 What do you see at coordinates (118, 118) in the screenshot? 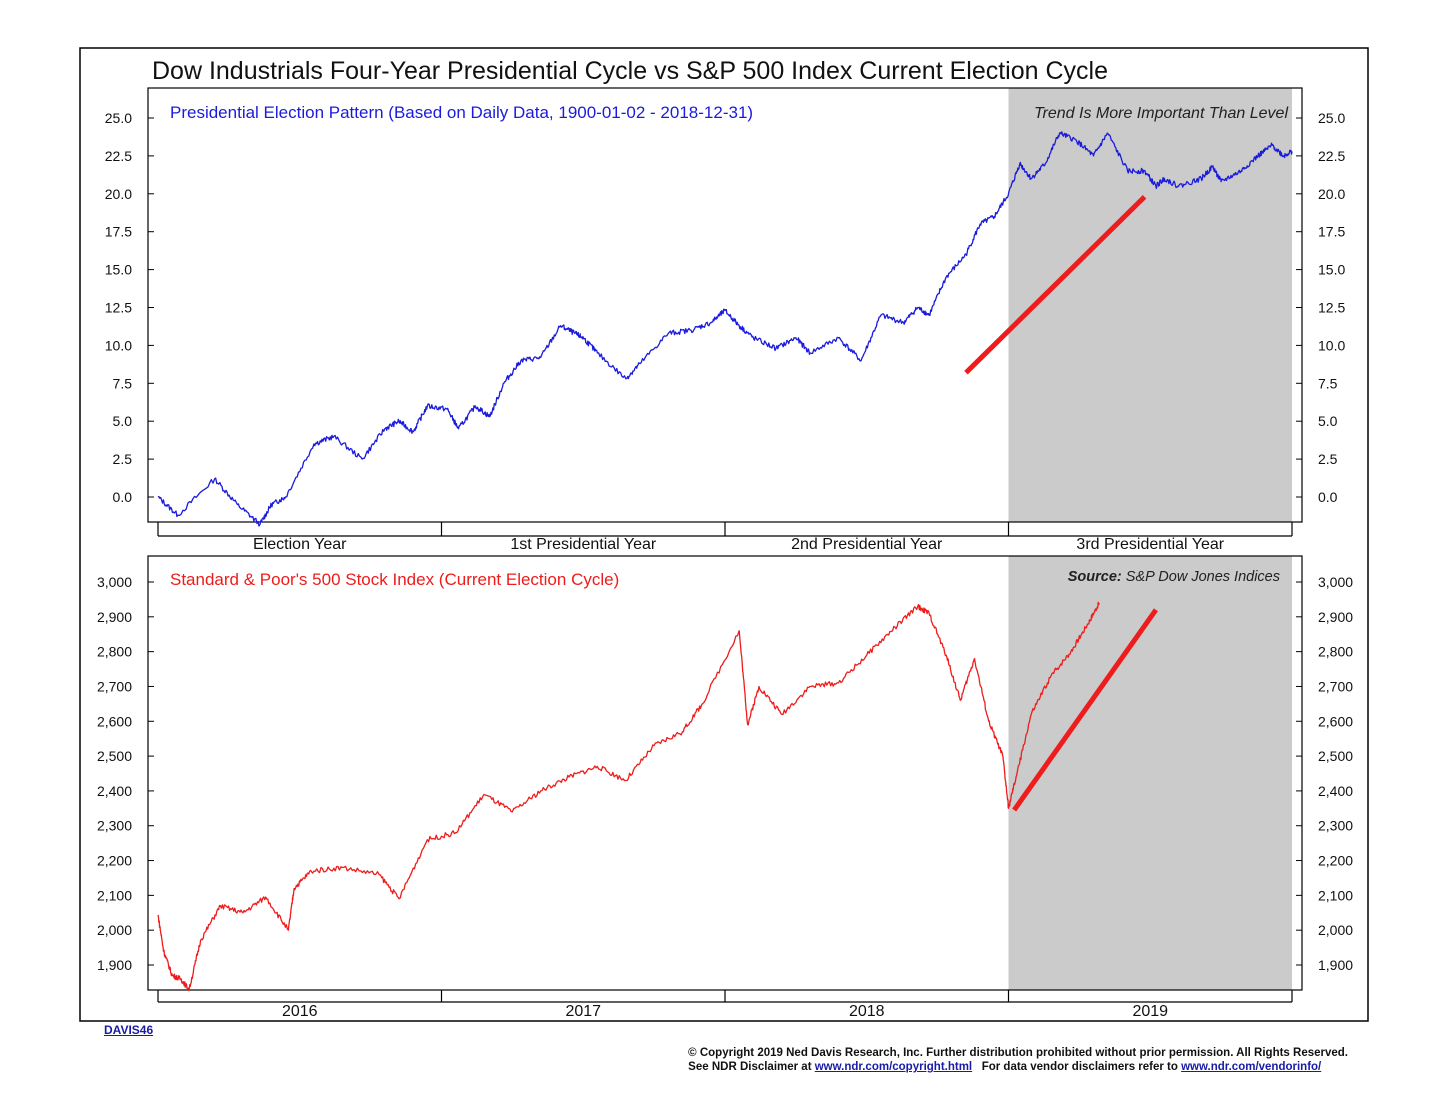
I see `top-ytick-label-left: 25.0` at bounding box center [118, 118].